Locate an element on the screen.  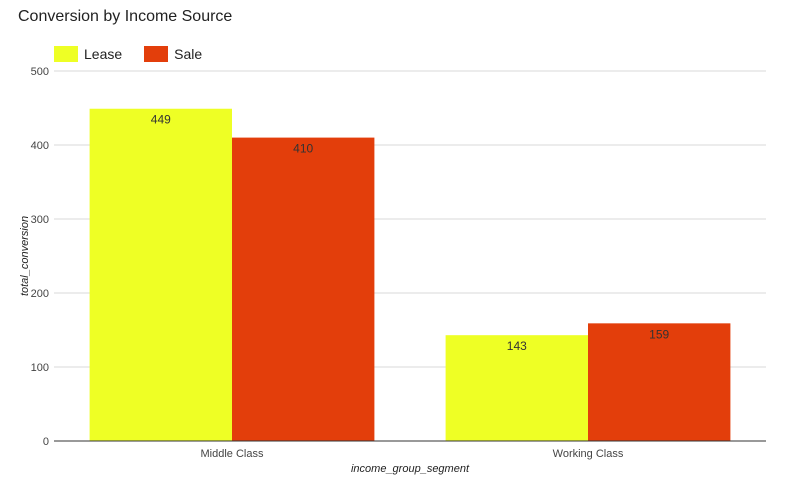
data-label-lease-middle-class: 449 is located at coordinates (161, 120).